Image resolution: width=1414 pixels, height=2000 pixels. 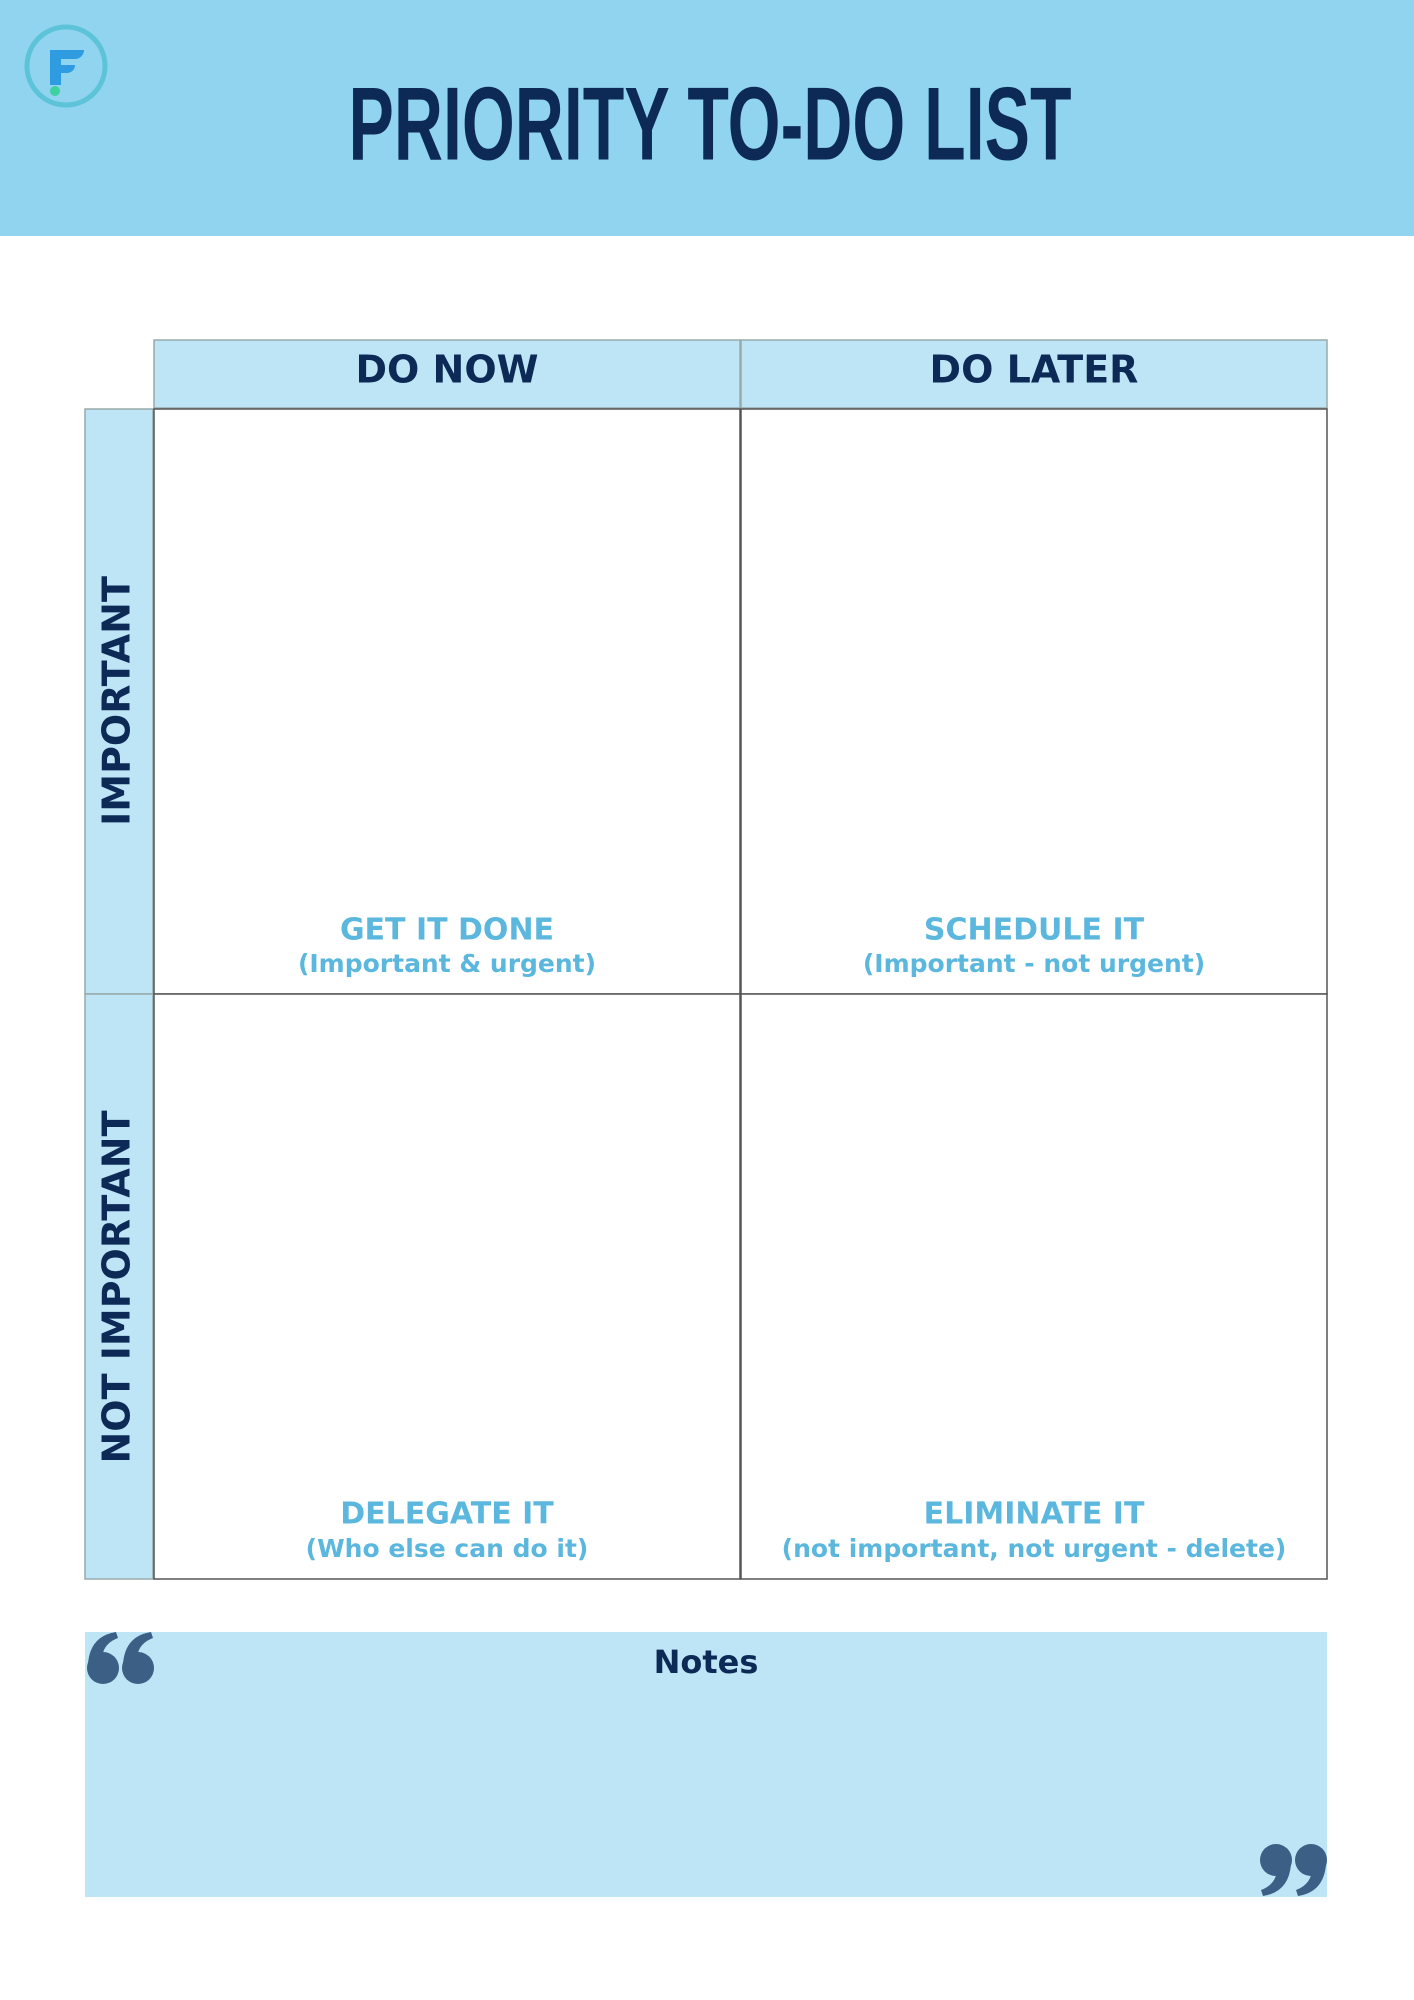 I want to click on row-header-box, so click(x=119, y=1286).